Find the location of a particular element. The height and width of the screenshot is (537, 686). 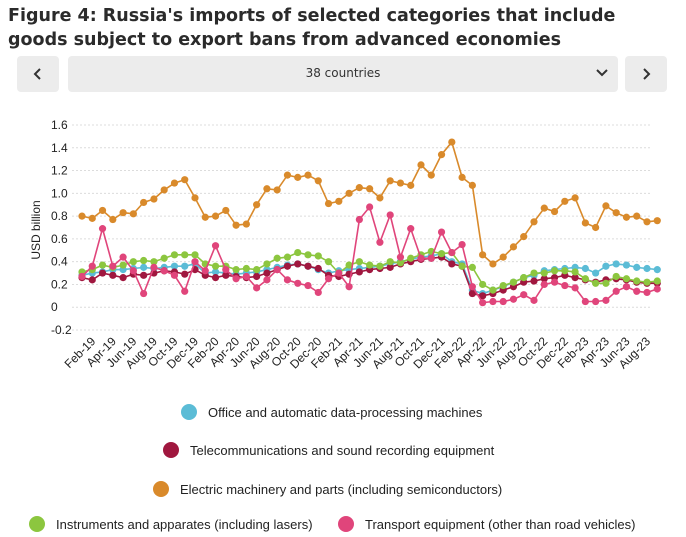

previous-button is located at coordinates (38, 74).